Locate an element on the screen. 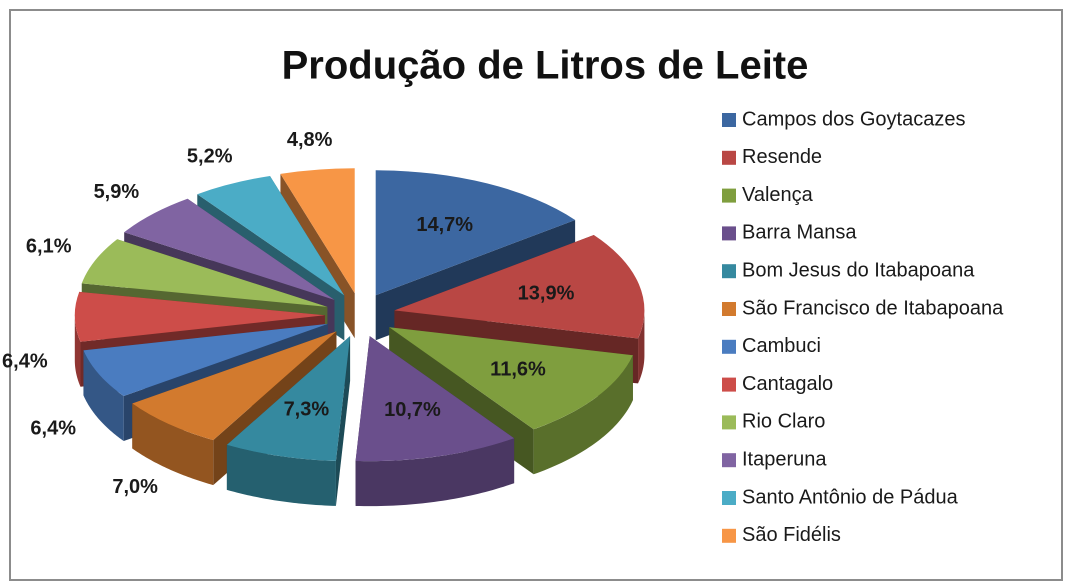  legend-label: Bom Jesus do Itabapoana is located at coordinates (858, 270).